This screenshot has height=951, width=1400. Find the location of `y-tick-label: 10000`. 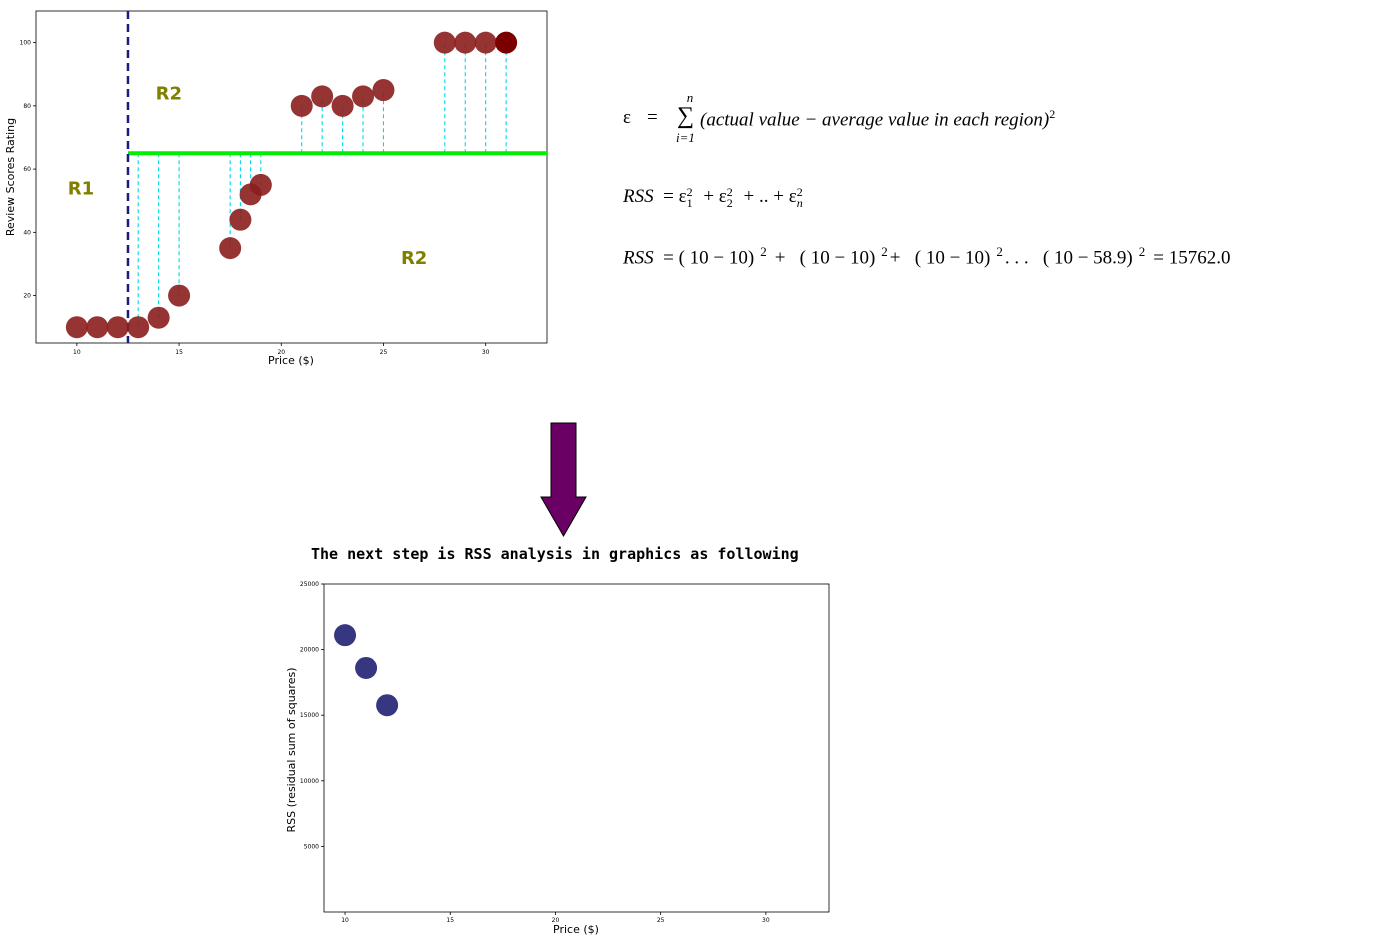

y-tick-label: 10000 is located at coordinates (309, 781).